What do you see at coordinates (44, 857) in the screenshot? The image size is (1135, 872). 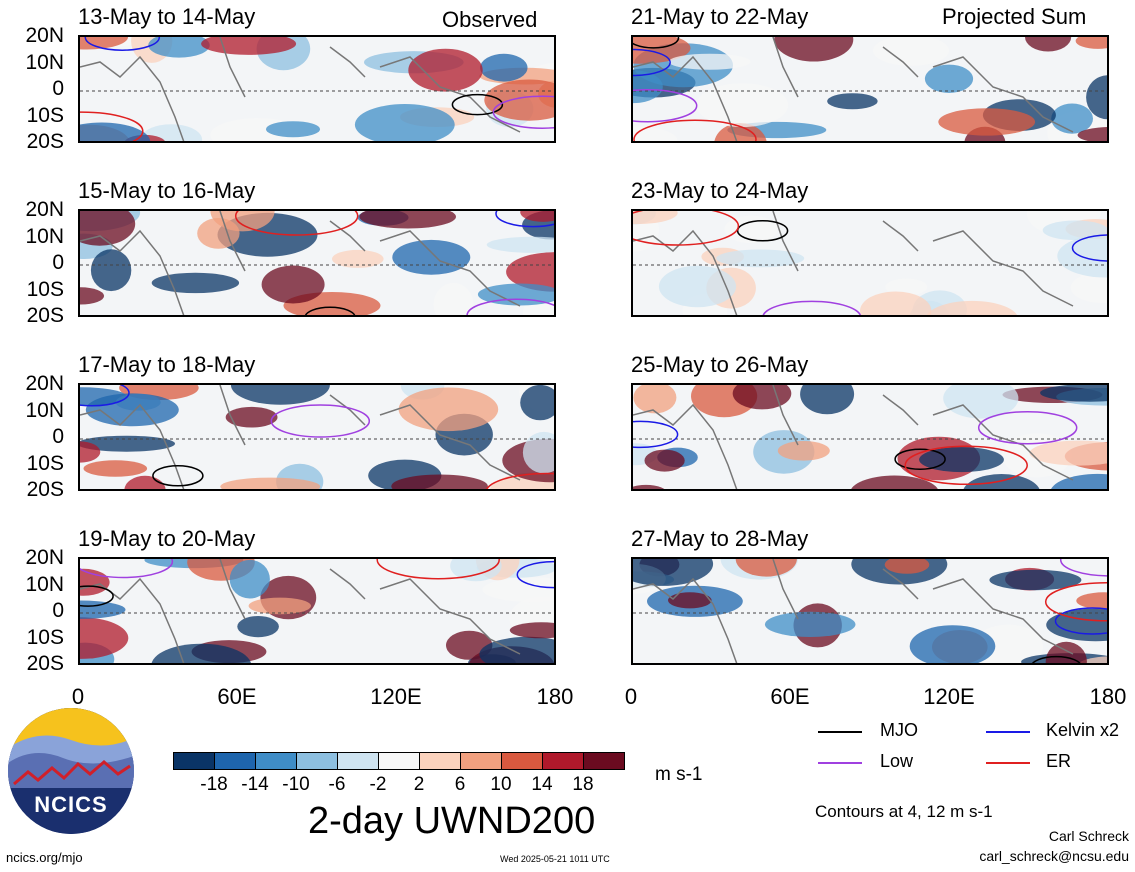 I see `site-link: ncics.org/mjo` at bounding box center [44, 857].